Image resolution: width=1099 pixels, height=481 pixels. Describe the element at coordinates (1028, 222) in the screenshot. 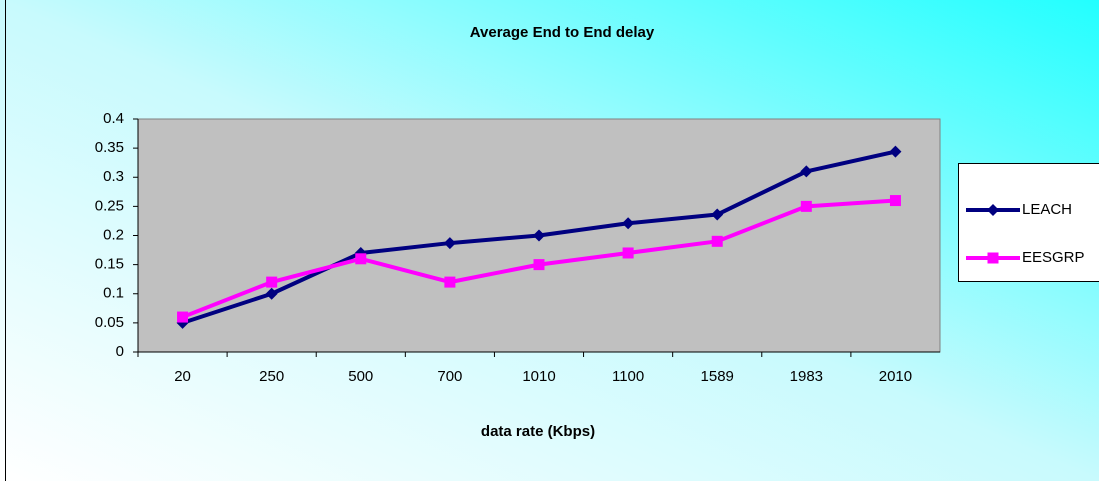

I see `legend-box` at that location.